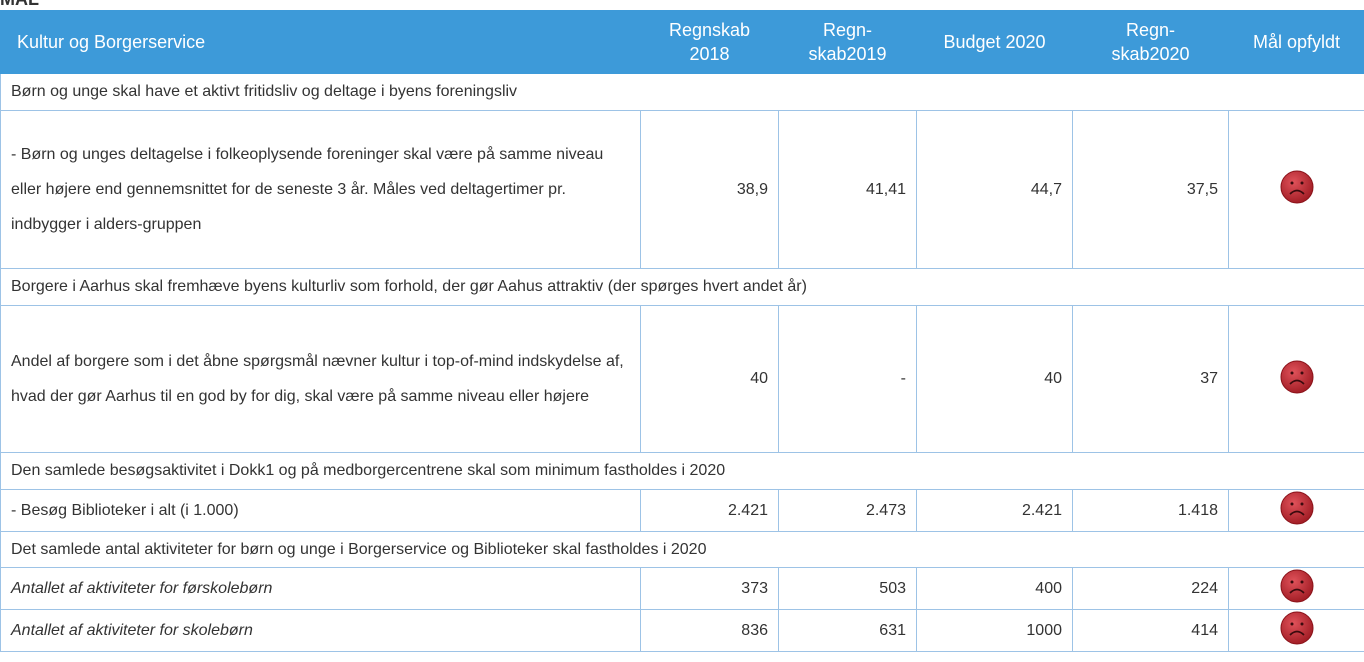 The image size is (1364, 662). What do you see at coordinates (1150, 588) in the screenshot?
I see `value-cell: 224` at bounding box center [1150, 588].